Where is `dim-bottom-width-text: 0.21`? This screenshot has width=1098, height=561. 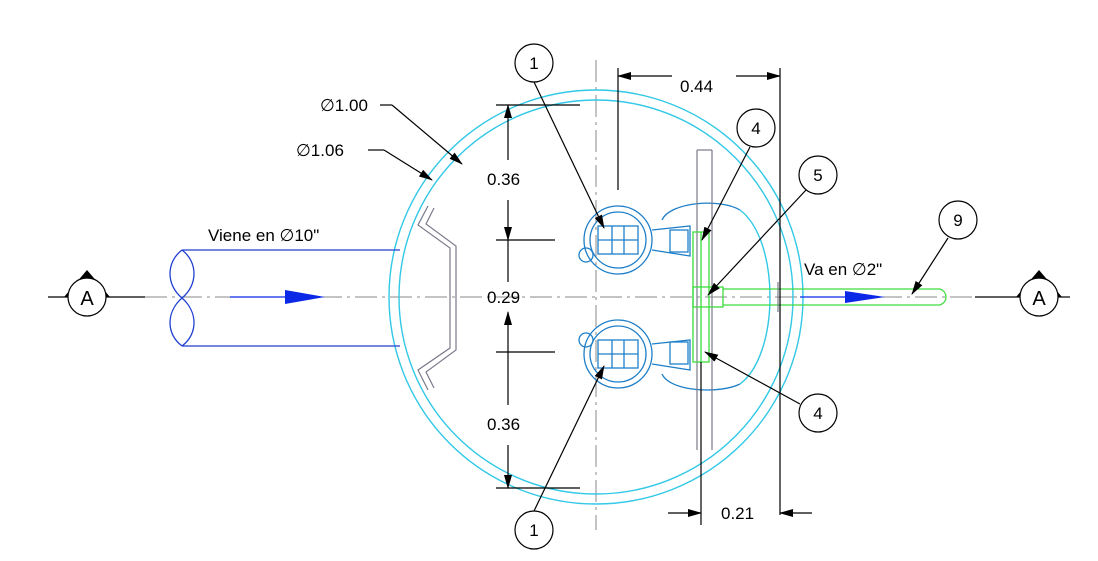 dim-bottom-width-text: 0.21 is located at coordinates (737, 513).